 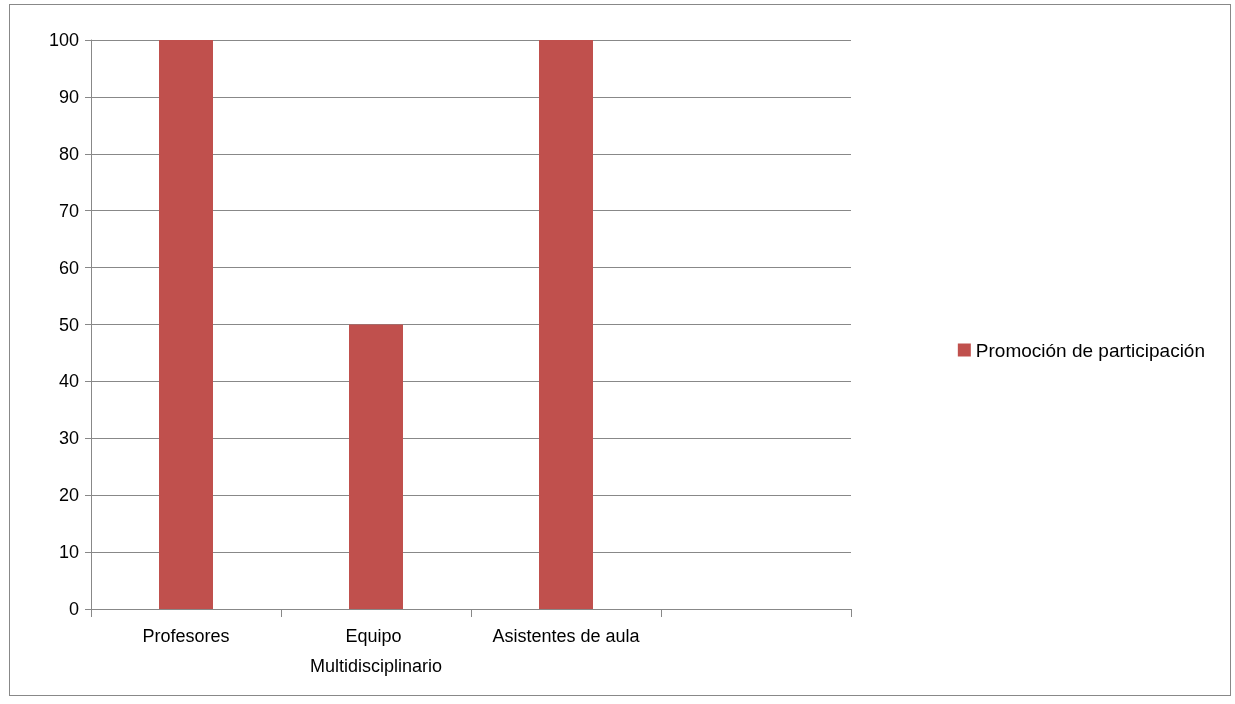 I want to click on y-tick-label: 20, so click(x=68, y=495).